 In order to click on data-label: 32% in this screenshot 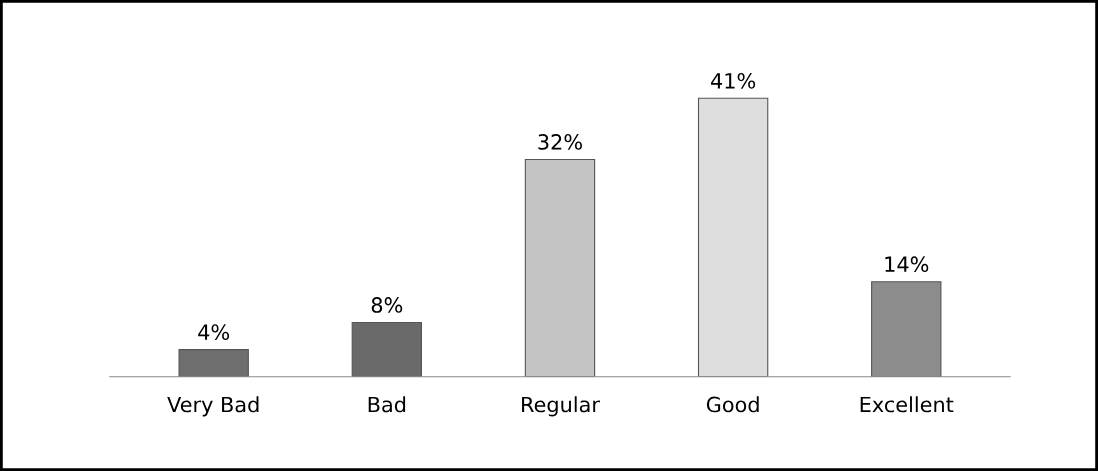, I will do `click(560, 142)`.